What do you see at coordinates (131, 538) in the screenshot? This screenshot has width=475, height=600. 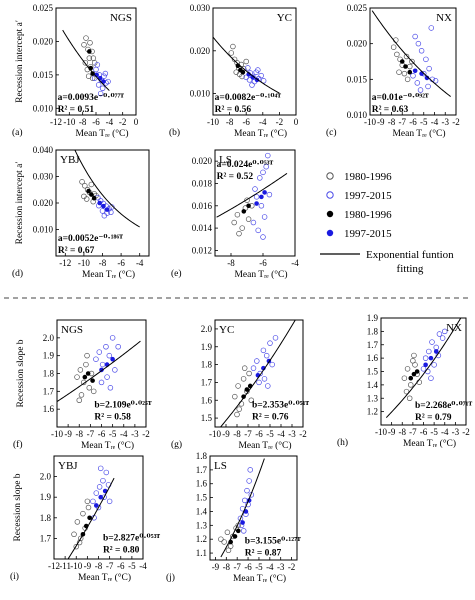 I see `fit-equation: b=2.827e⁰·⁰⁵³ᵀ` at bounding box center [131, 538].